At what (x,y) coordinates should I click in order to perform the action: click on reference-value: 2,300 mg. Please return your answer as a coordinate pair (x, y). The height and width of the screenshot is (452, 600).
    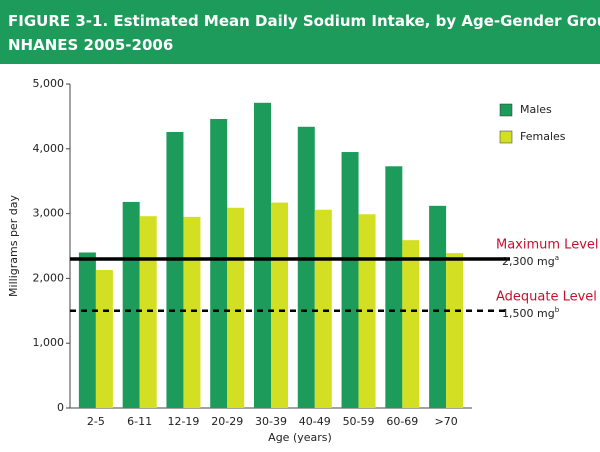
    Looking at the image, I should click on (528, 261).